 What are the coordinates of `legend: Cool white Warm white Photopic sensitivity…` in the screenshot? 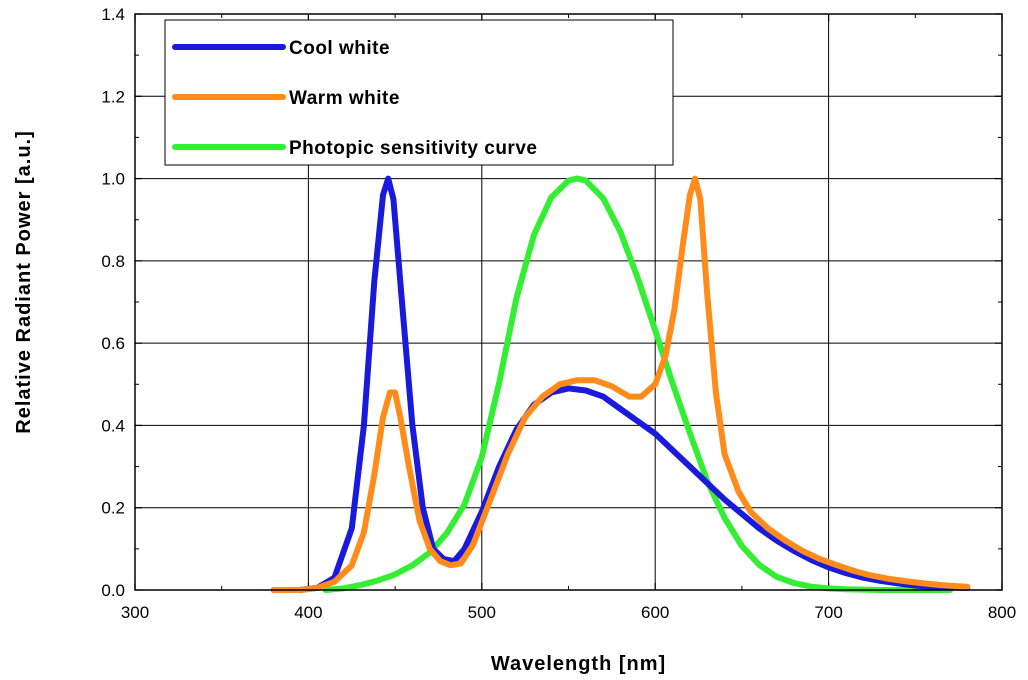 It's located at (419, 92).